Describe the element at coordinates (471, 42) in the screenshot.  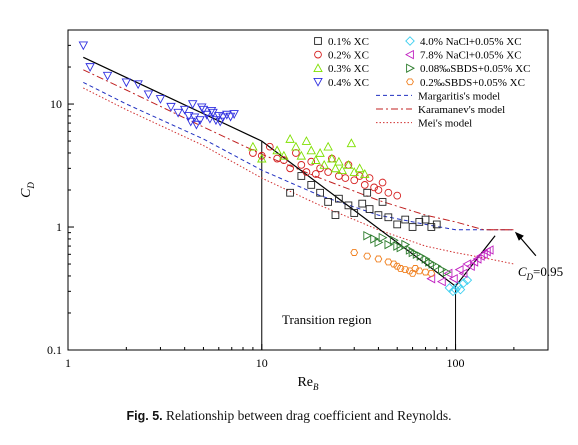
I see `legend-label: 4.0% NaCl+0.05% XC` at that location.